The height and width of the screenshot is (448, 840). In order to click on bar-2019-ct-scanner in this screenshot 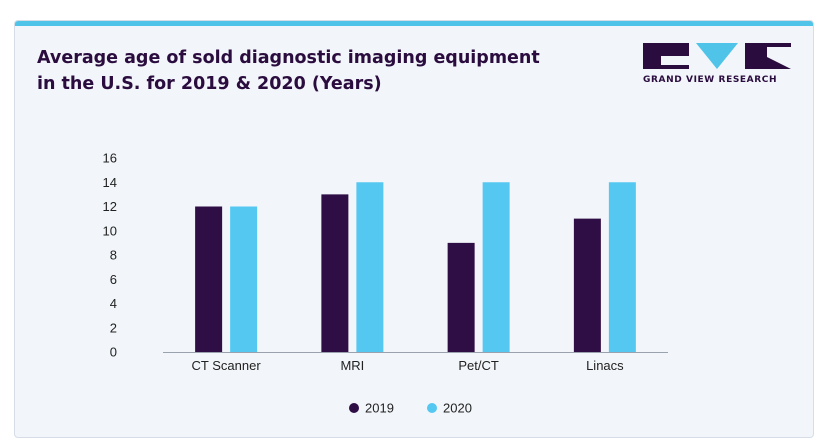, I will do `click(209, 279)`.